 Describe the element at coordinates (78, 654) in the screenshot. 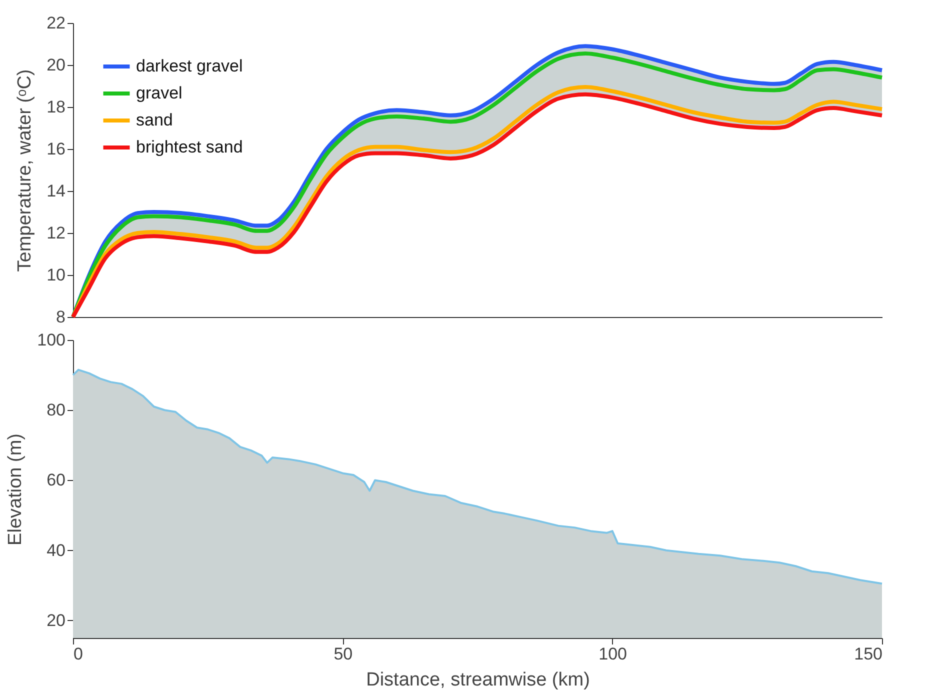

I see `x-tick-label: 0` at that location.